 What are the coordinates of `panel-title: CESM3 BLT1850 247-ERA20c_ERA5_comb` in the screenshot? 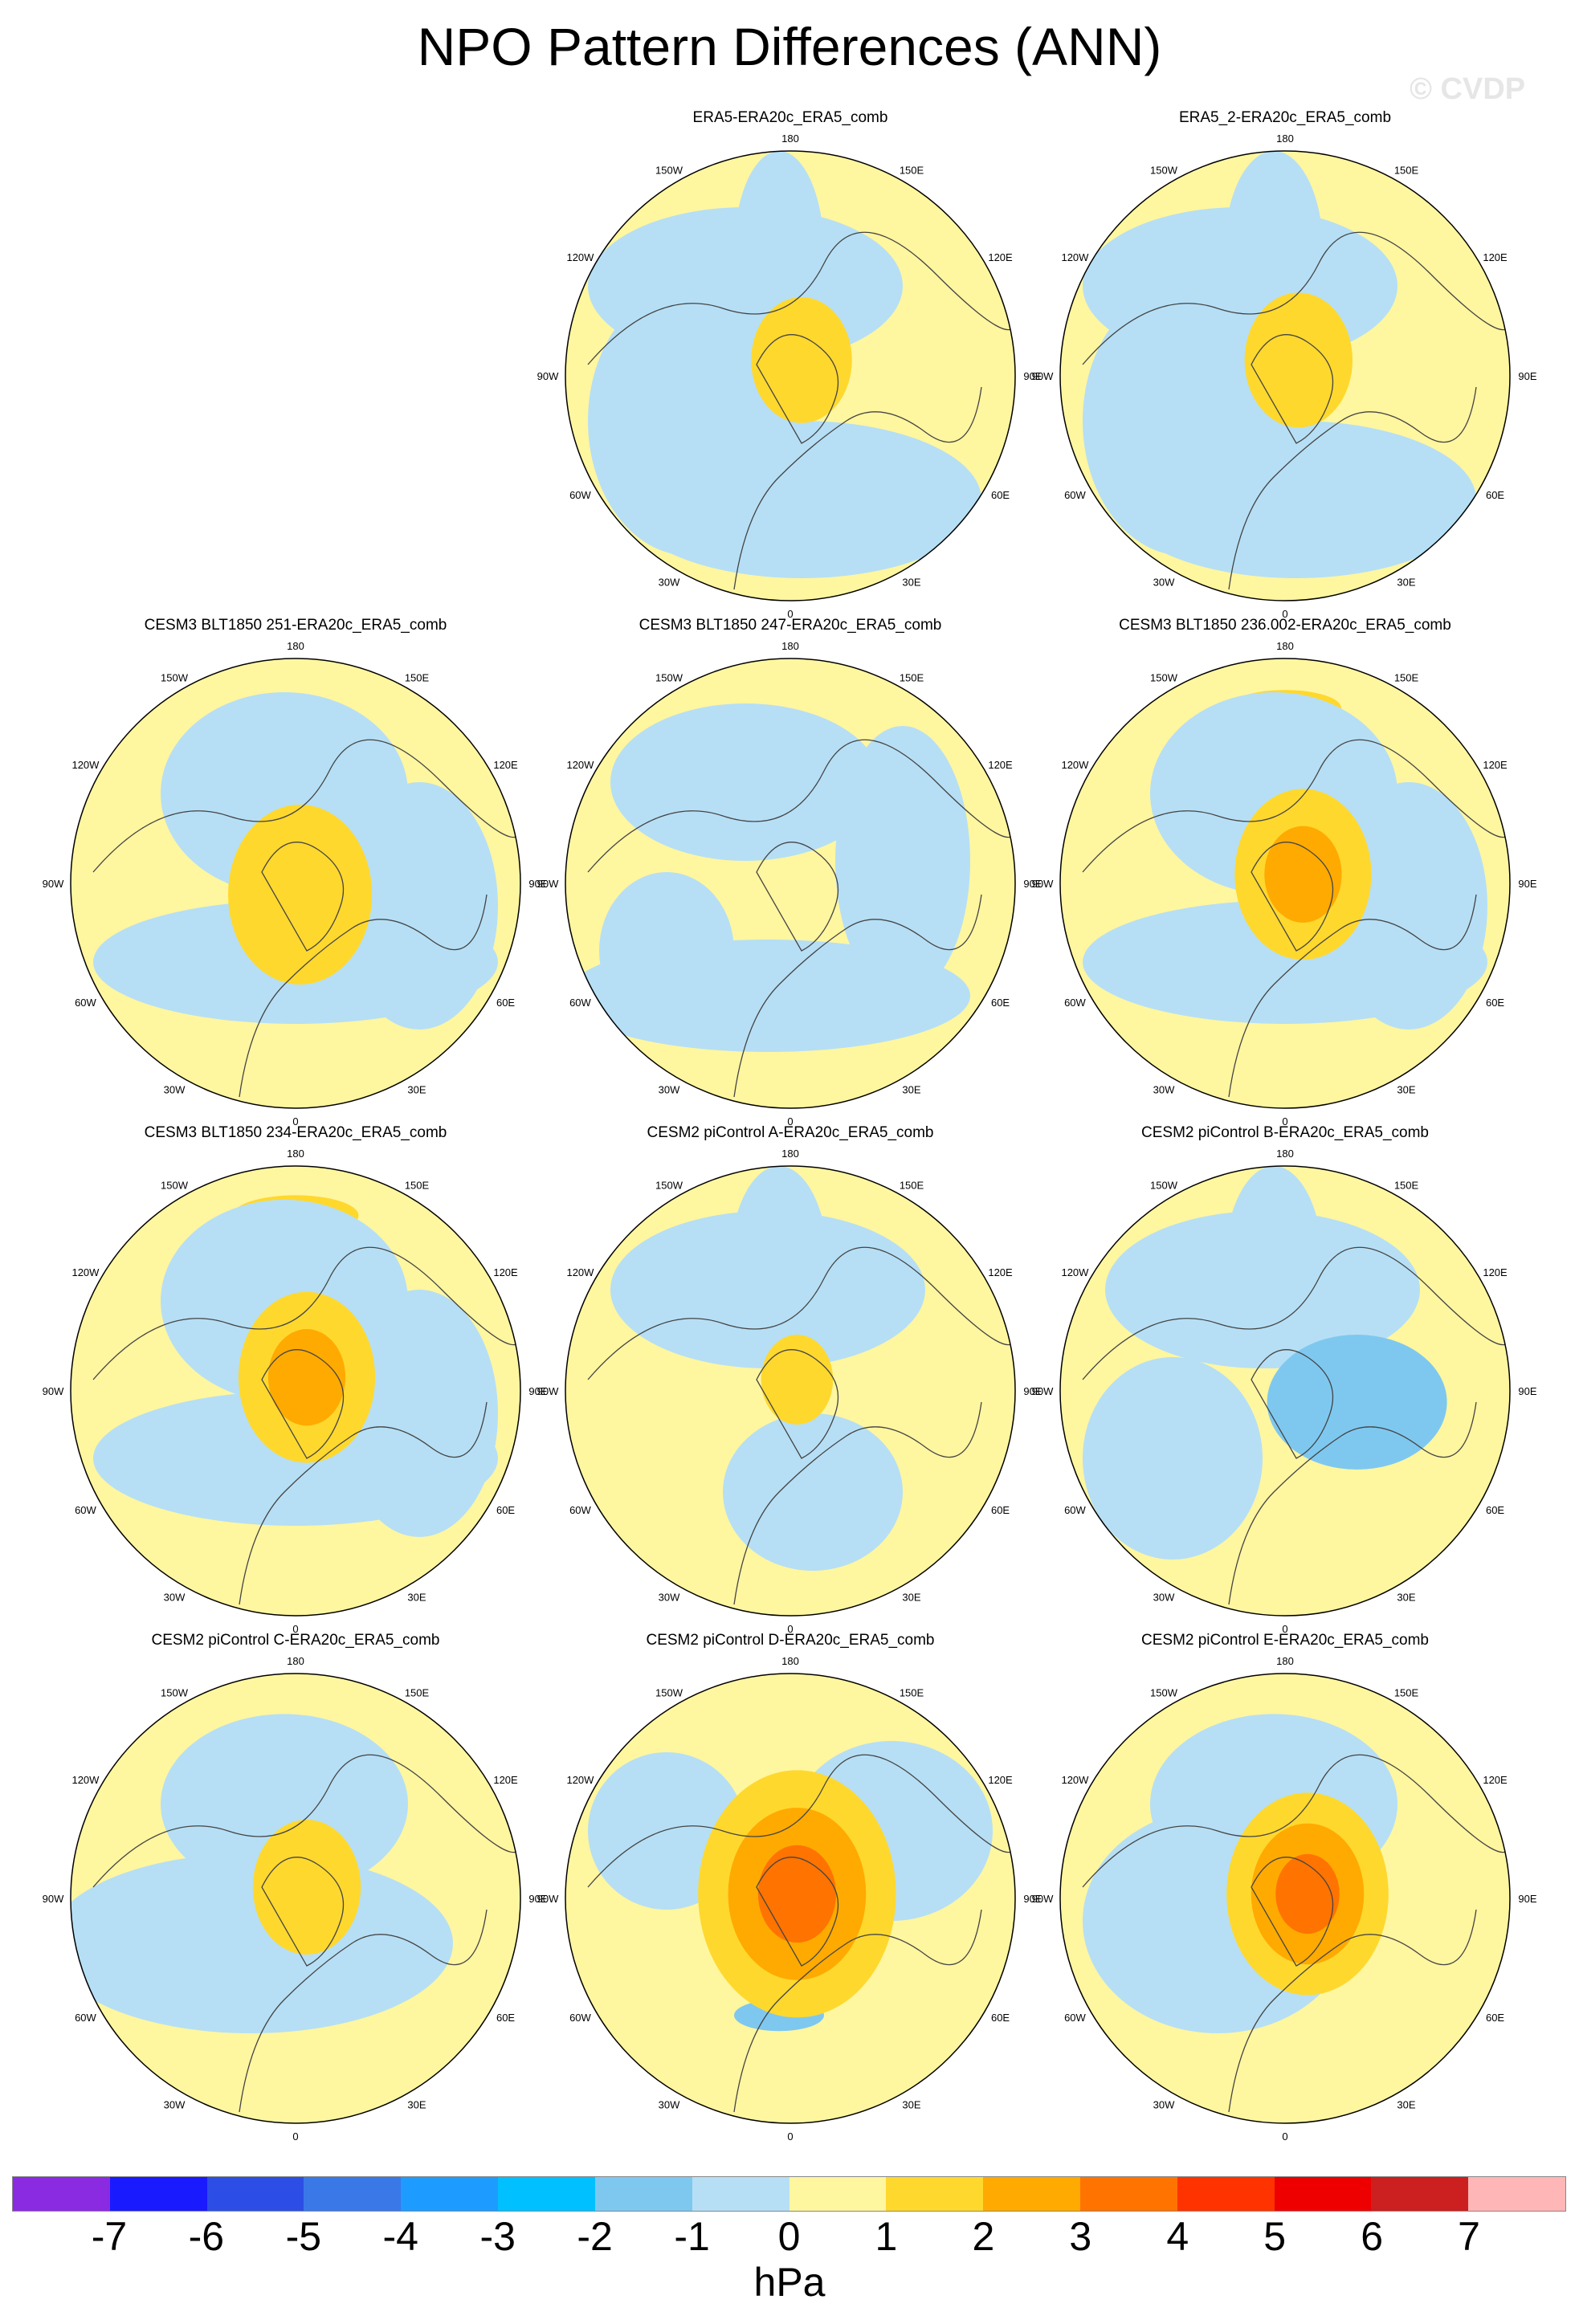 It's located at (790, 626).